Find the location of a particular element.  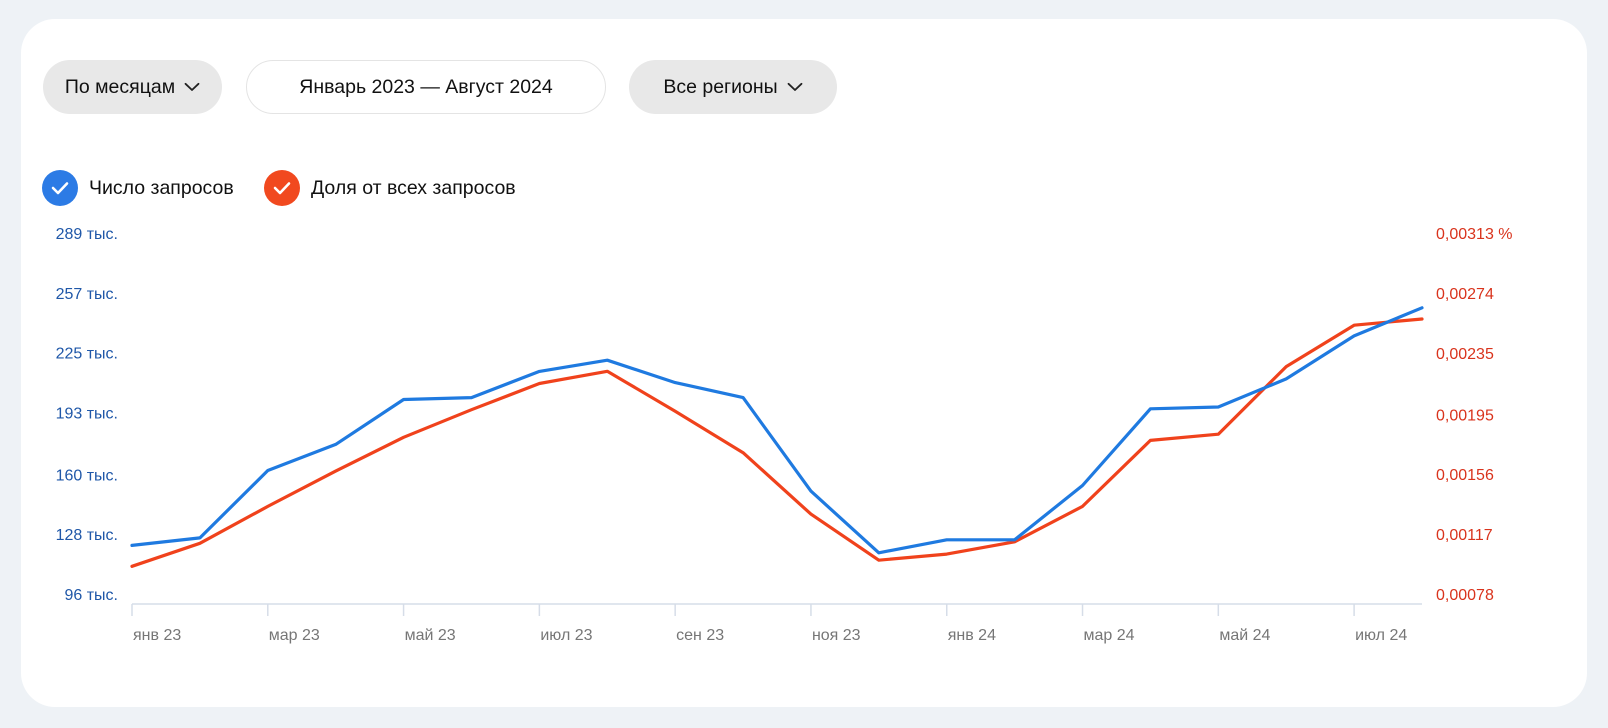

date-range-picker: Январь 2023 — Август 2024 is located at coordinates (426, 87).